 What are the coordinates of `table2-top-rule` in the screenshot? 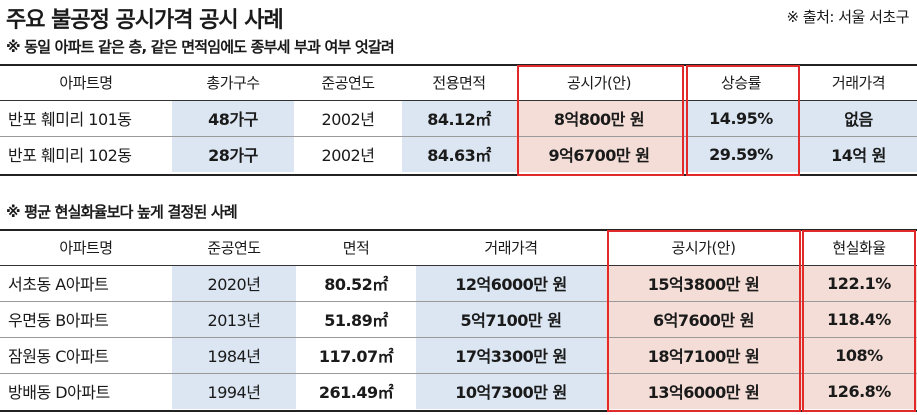 It's located at (458, 230).